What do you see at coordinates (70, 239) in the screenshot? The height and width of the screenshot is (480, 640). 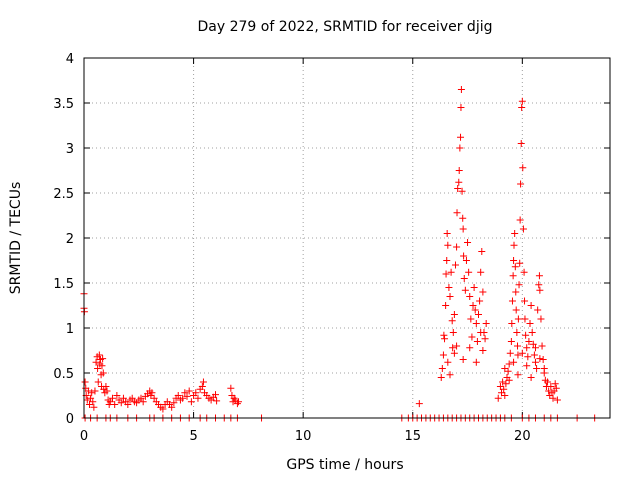 I see `y-tick-label: 2` at bounding box center [70, 239].